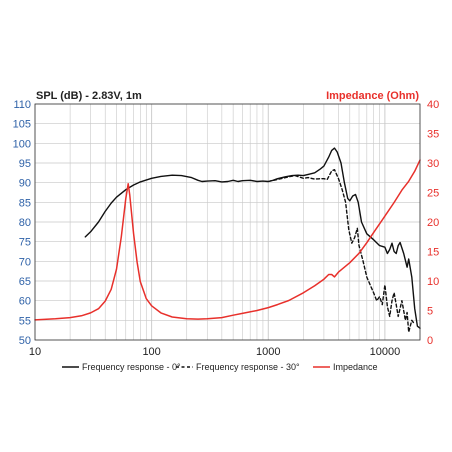 The height and width of the screenshot is (452, 452). I want to click on left-tick-label: 75, so click(25, 243).